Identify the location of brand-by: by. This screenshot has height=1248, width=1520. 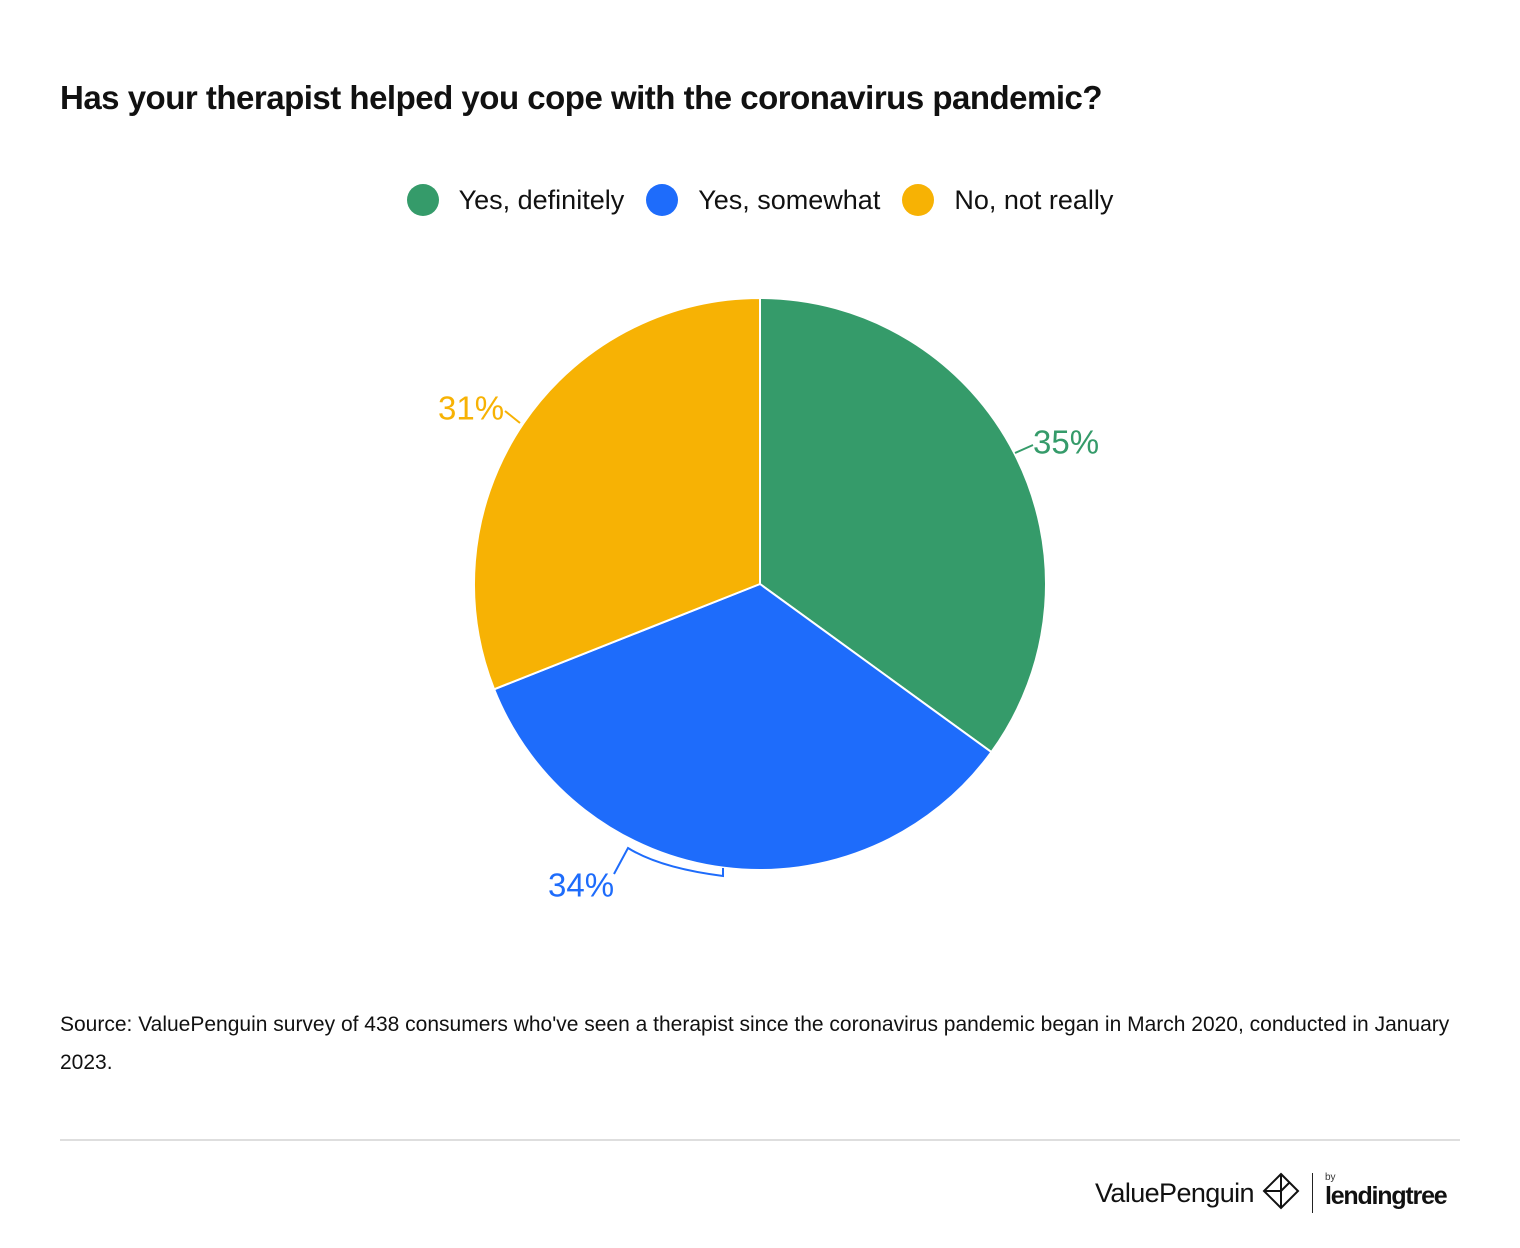
(1330, 1177).